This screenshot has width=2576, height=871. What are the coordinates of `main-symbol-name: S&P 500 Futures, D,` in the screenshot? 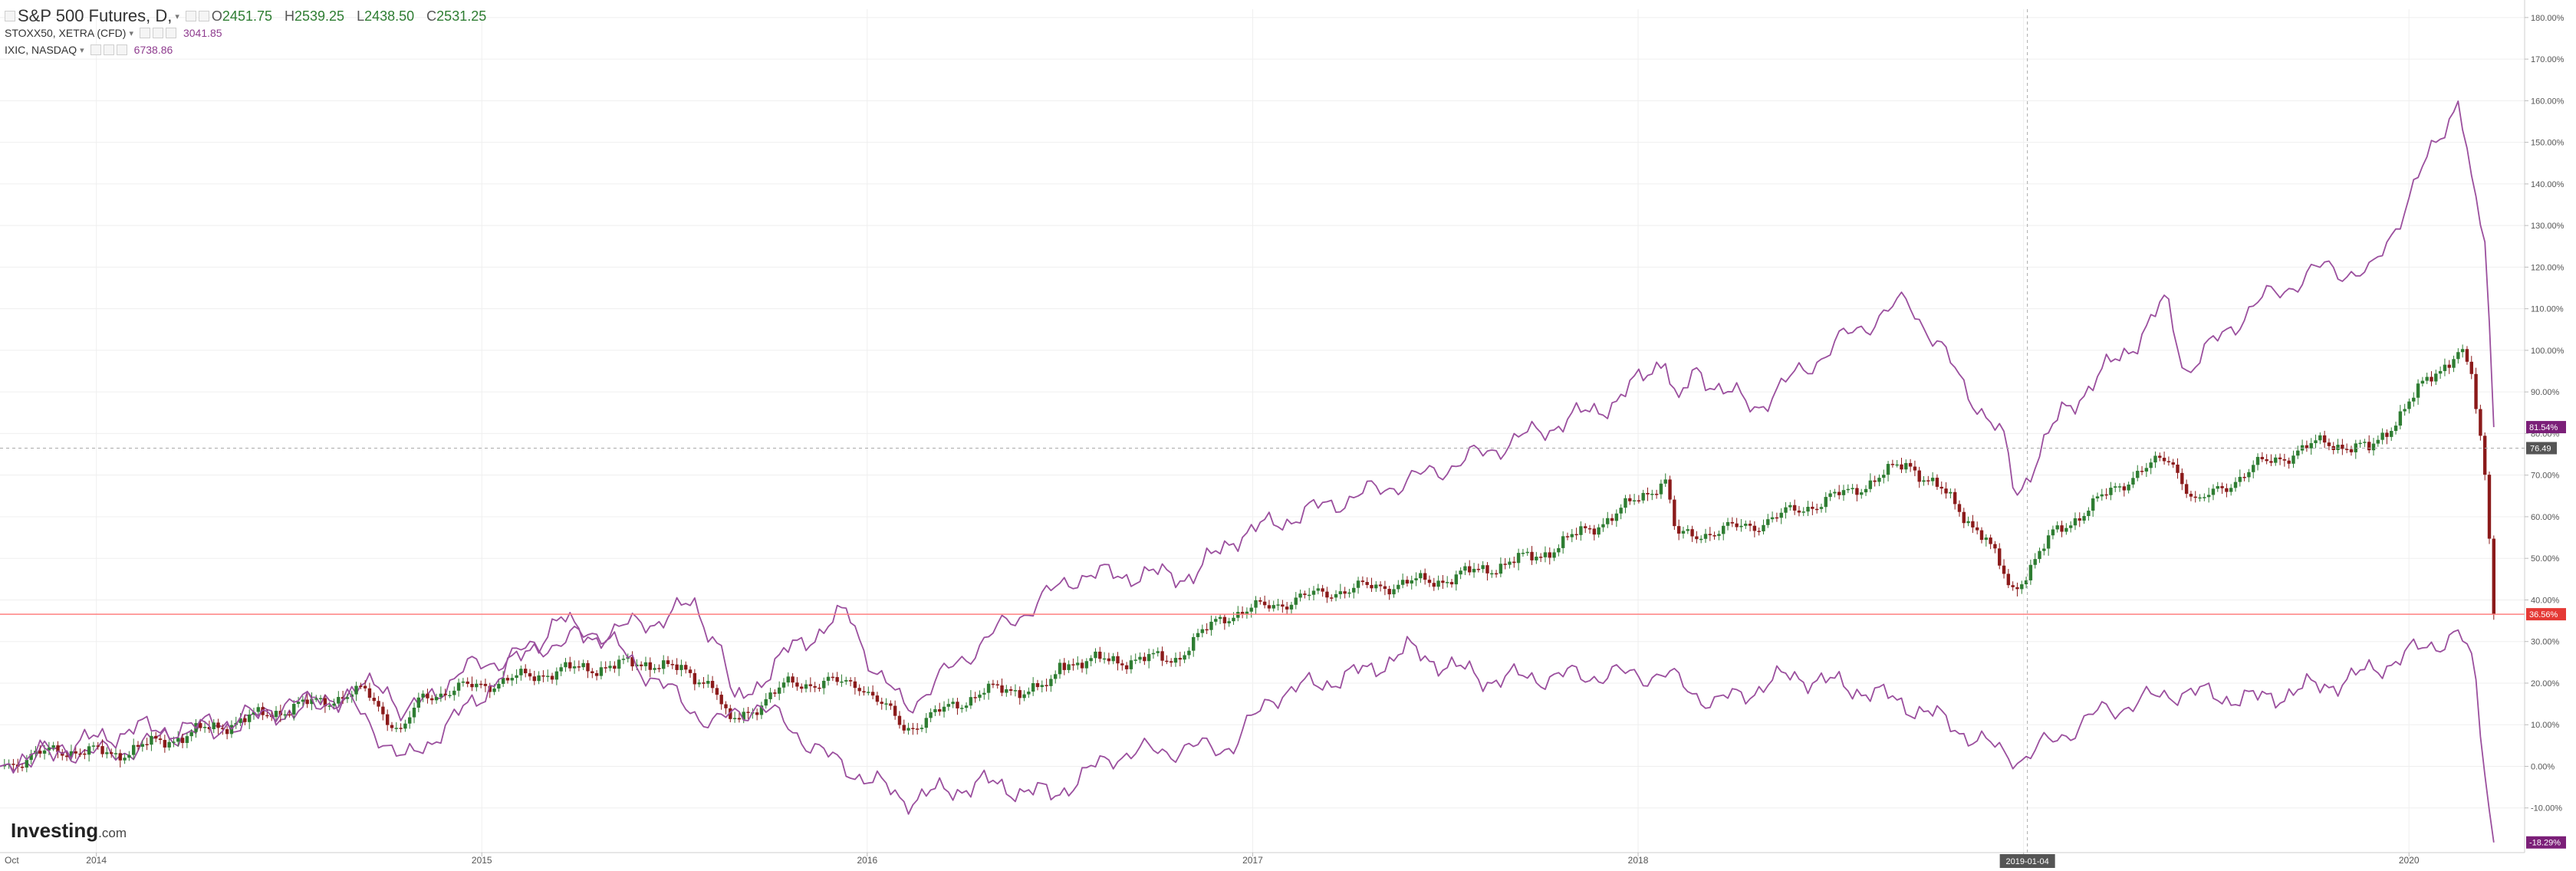 It's located at (95, 15).